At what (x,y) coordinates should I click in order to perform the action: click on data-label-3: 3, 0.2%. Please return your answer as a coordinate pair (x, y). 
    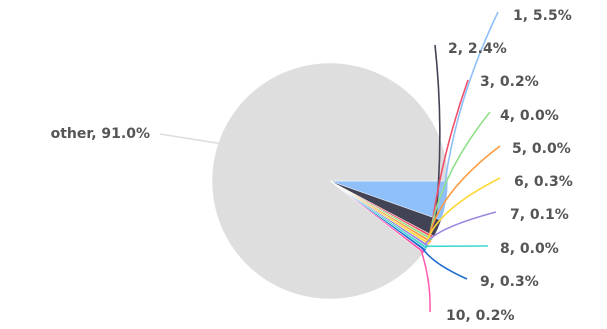
    Looking at the image, I should click on (509, 82).